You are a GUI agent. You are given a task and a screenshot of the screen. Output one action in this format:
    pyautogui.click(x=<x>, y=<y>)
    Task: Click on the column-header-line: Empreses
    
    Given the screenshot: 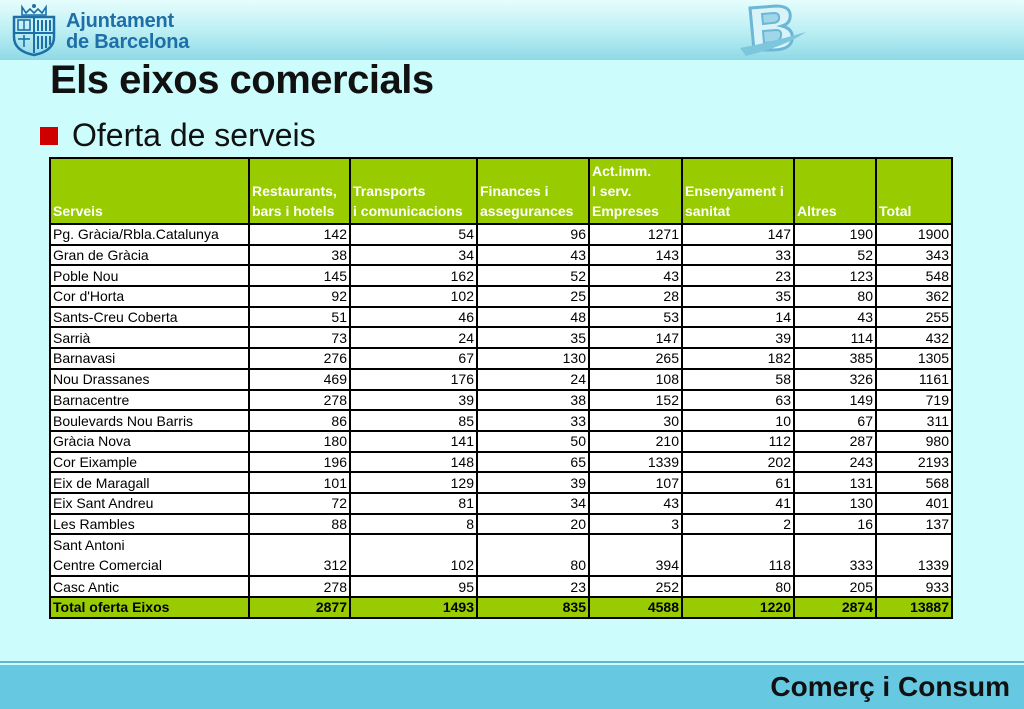 What is the action you would take?
    pyautogui.click(x=625, y=211)
    